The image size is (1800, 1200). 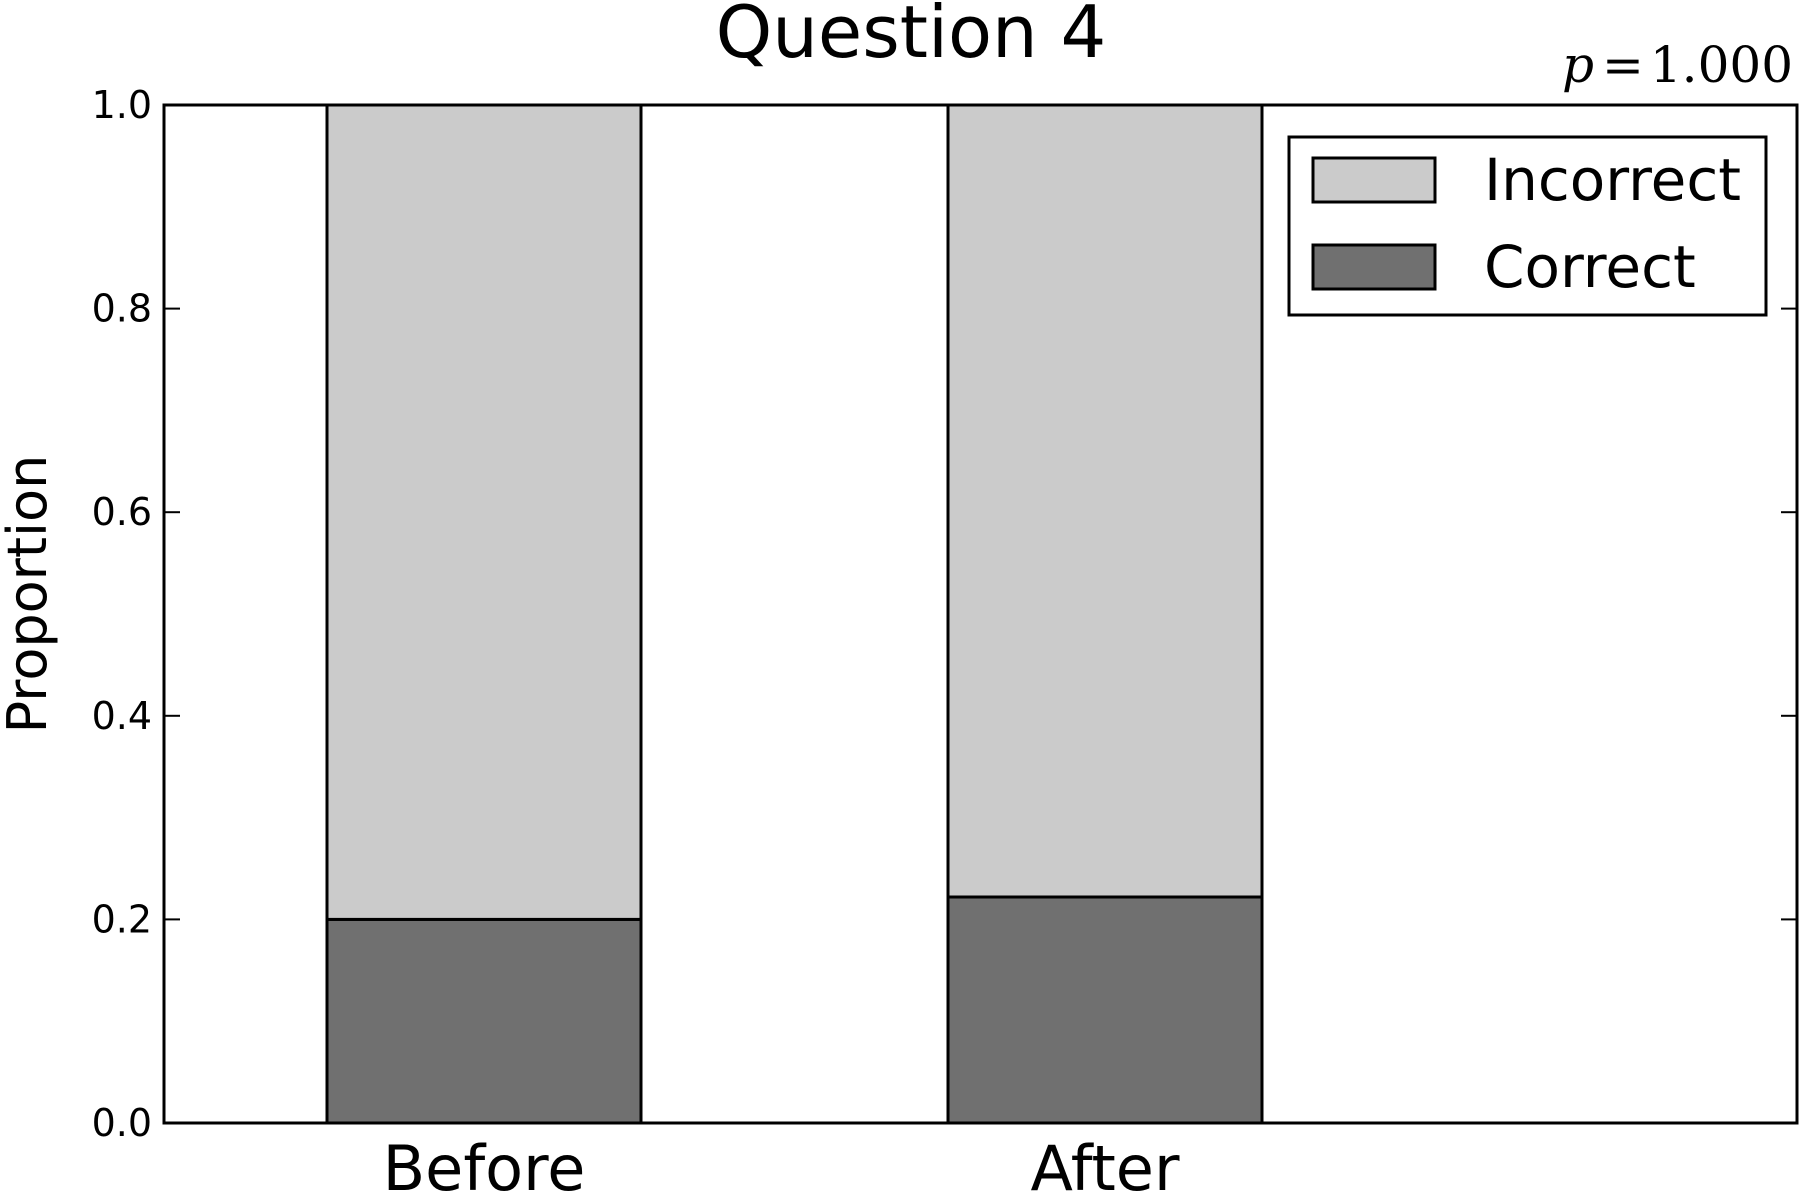 I want to click on p-value-number: 1.000, so click(x=1721, y=65).